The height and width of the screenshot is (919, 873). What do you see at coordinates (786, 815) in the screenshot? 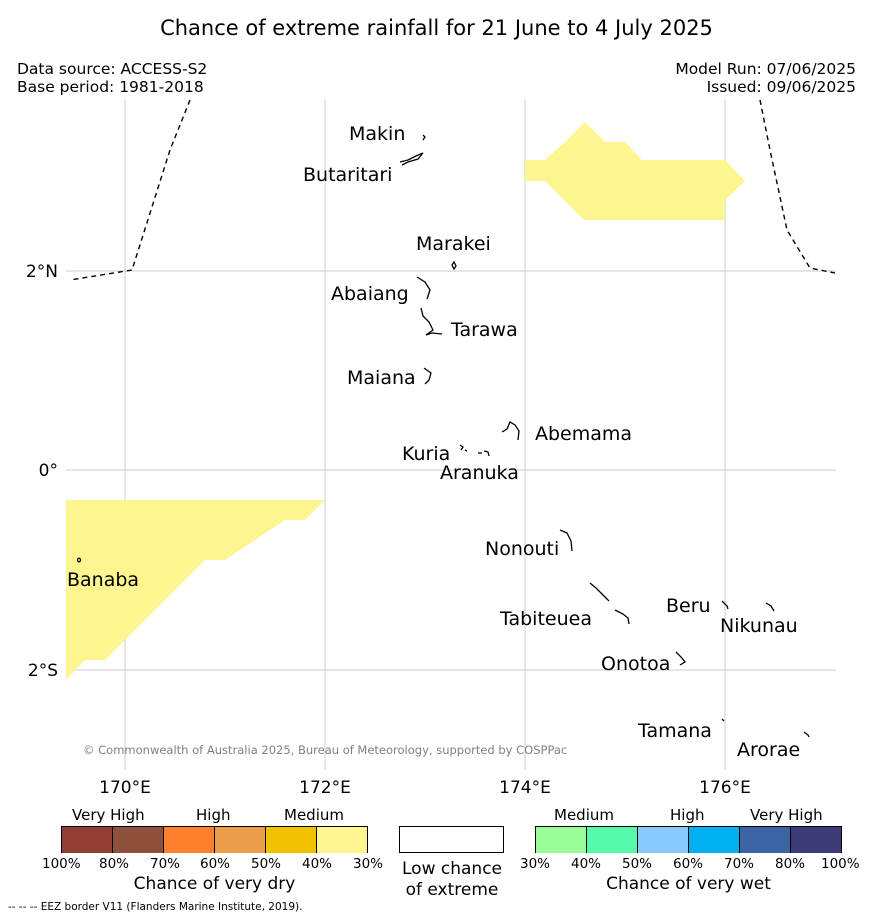
I see `wet-header-very-high: Very High` at bounding box center [786, 815].